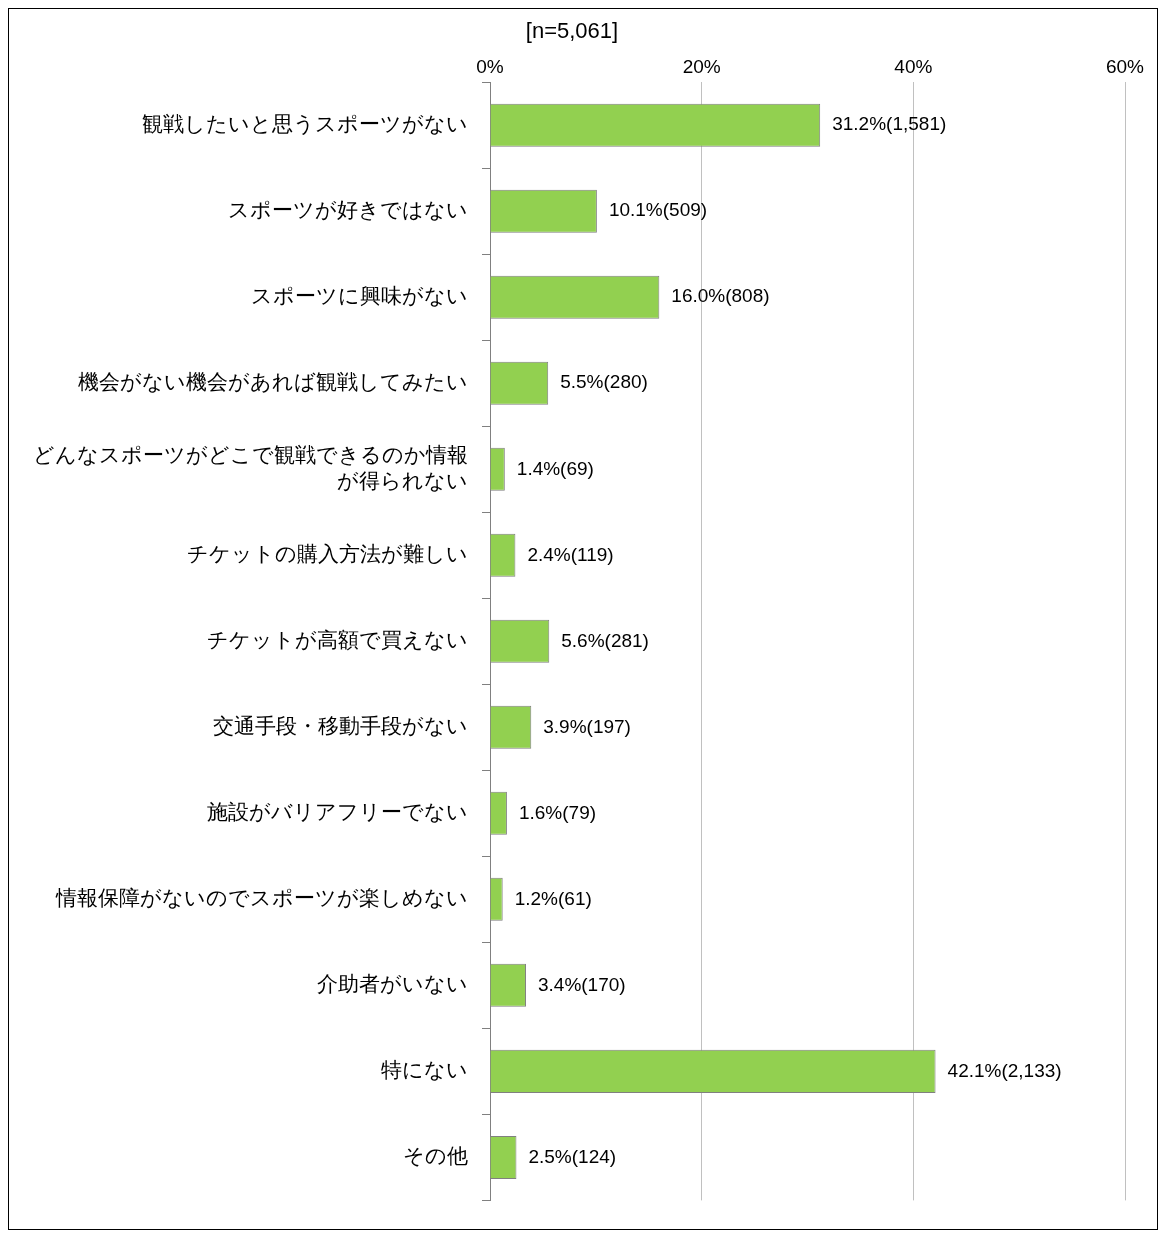 The width and height of the screenshot is (1169, 1241). Describe the element at coordinates (1004, 1070) in the screenshot. I see `data-label: 42.1%(2,133)` at that location.